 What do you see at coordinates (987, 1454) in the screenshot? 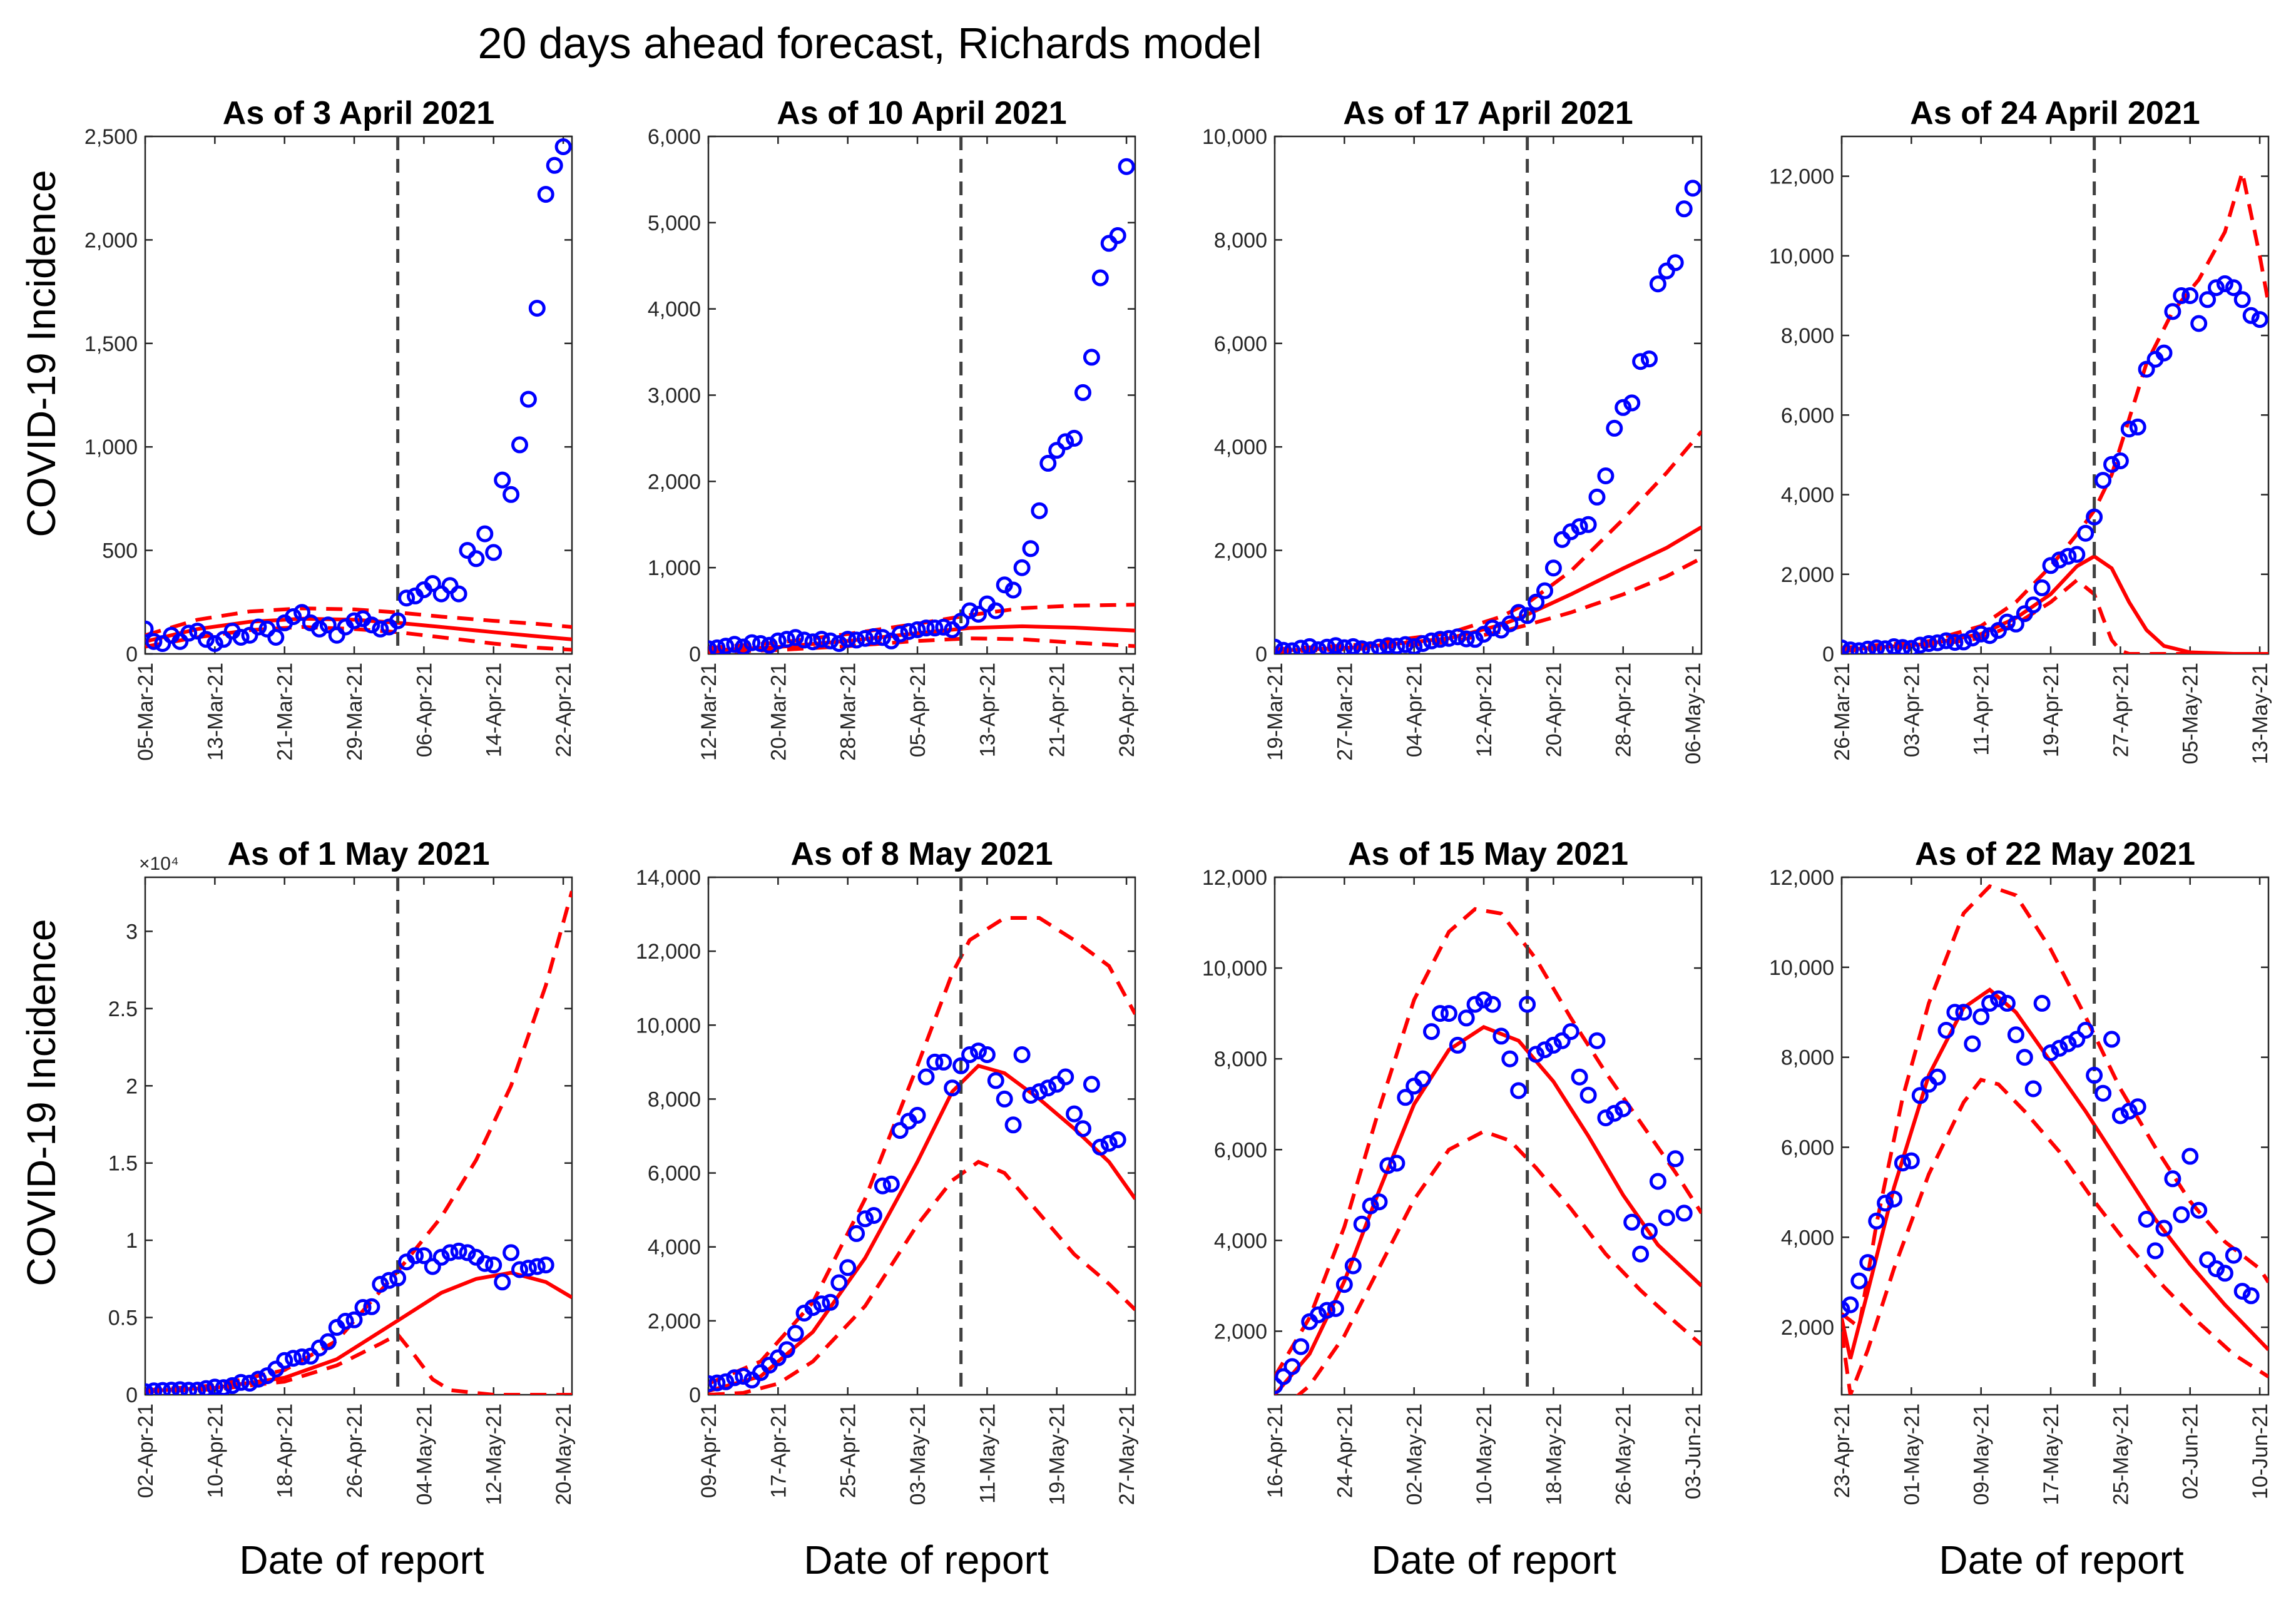
I see `x-tick-label: 11-May-21` at bounding box center [987, 1454].